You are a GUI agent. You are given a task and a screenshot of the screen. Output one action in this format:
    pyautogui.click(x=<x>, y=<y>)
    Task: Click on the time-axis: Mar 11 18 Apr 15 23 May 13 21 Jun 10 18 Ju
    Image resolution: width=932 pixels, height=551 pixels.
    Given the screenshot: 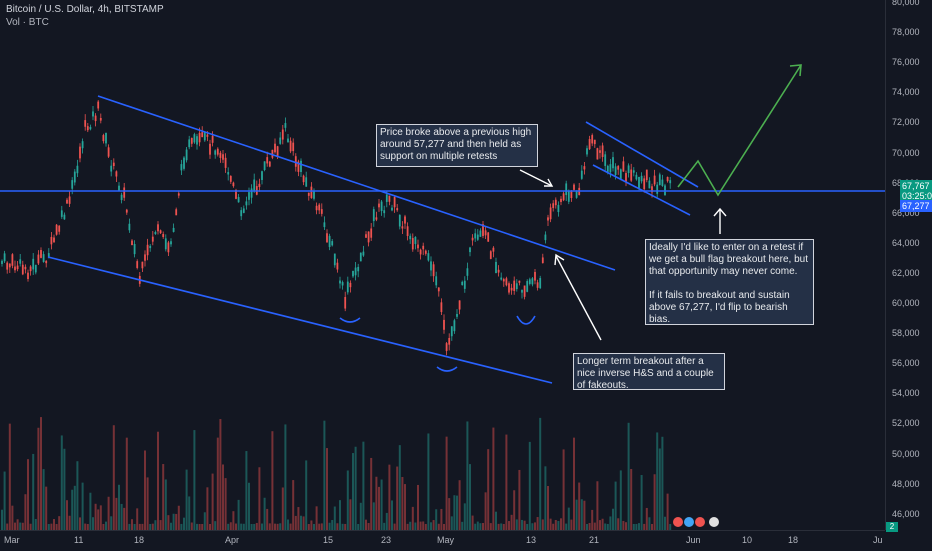 What is the action you would take?
    pyautogui.click(x=442, y=540)
    